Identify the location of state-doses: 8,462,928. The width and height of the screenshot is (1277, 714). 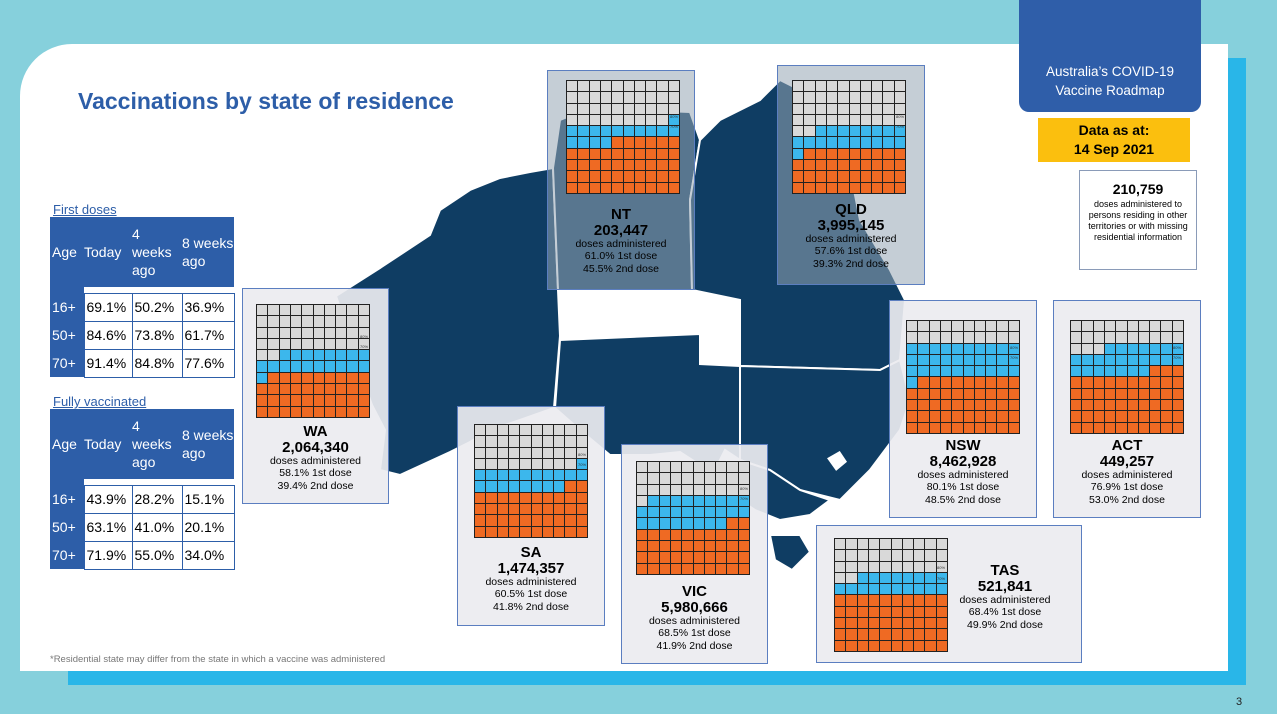
(963, 461).